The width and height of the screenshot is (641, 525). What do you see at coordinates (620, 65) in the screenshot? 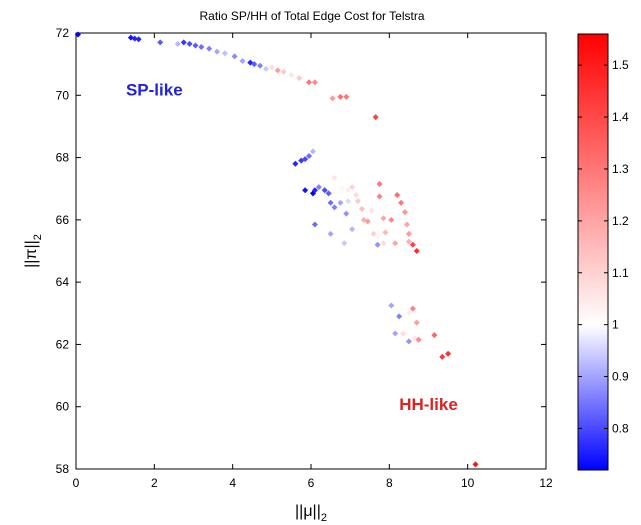
I see `colorbar-tick-label: 1.5` at bounding box center [620, 65].